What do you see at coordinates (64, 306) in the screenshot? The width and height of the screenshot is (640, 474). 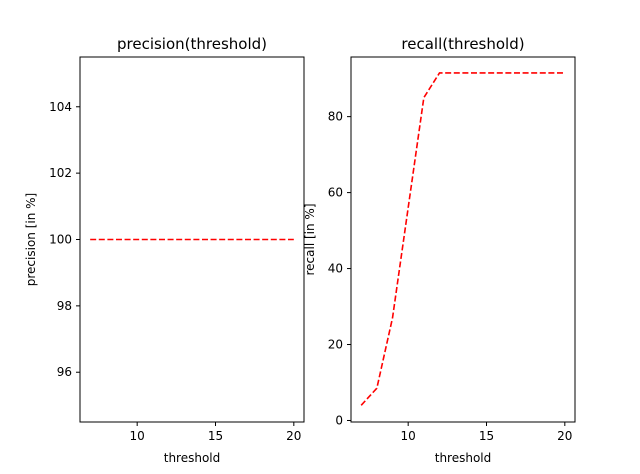 I see `precision-y-tick-label: 98` at bounding box center [64, 306].